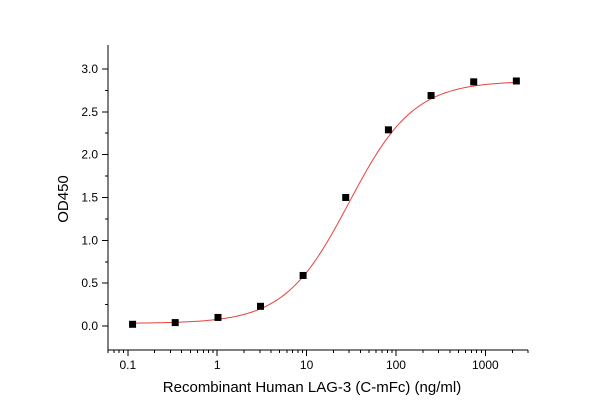 This screenshot has width=600, height=418. What do you see at coordinates (89, 69) in the screenshot?
I see `y-tick-label-6: 3.0` at bounding box center [89, 69].